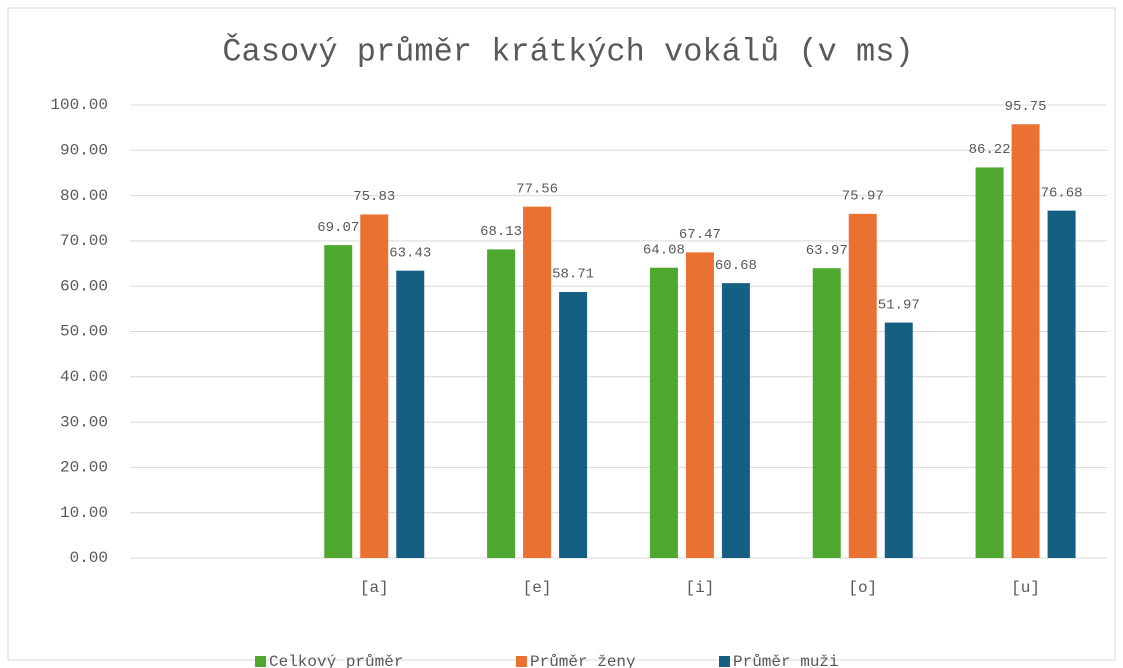 Image resolution: width=1123 pixels, height=668 pixels. What do you see at coordinates (700, 588) in the screenshot?
I see `x-tick-label: [i]` at bounding box center [700, 588].